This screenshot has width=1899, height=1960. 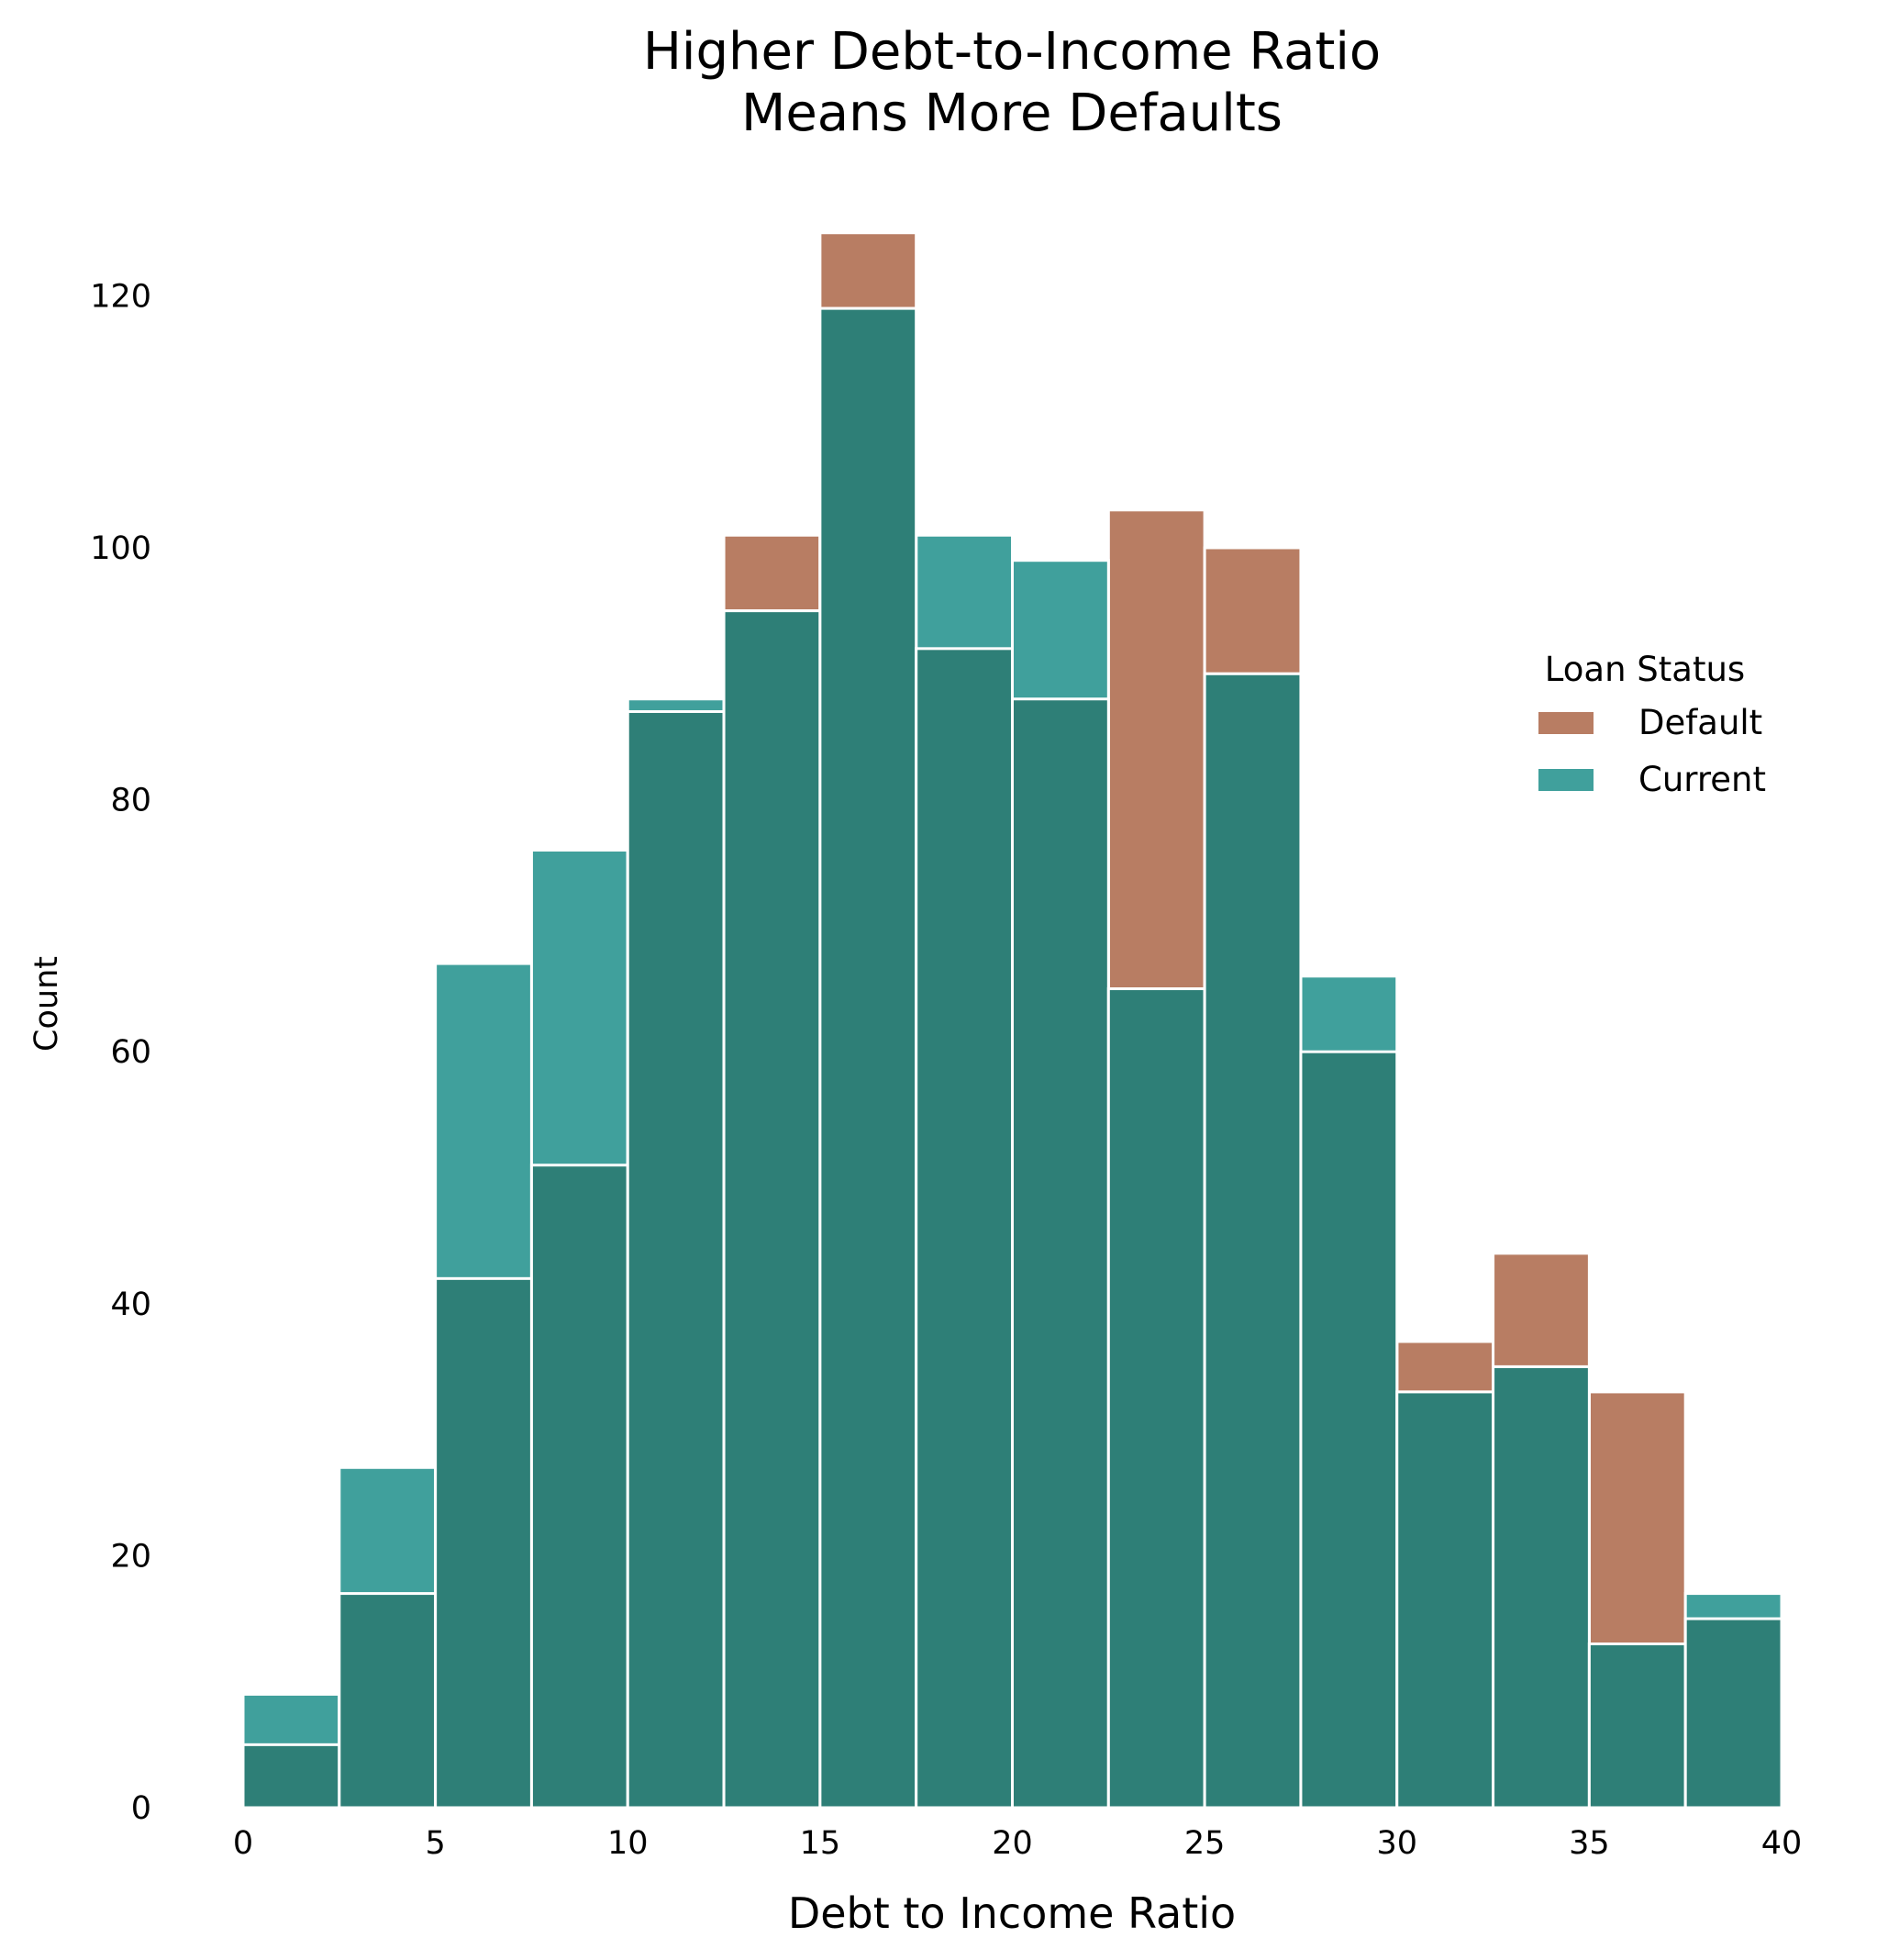 I want to click on legend-title: Loan Status, so click(x=1645, y=669).